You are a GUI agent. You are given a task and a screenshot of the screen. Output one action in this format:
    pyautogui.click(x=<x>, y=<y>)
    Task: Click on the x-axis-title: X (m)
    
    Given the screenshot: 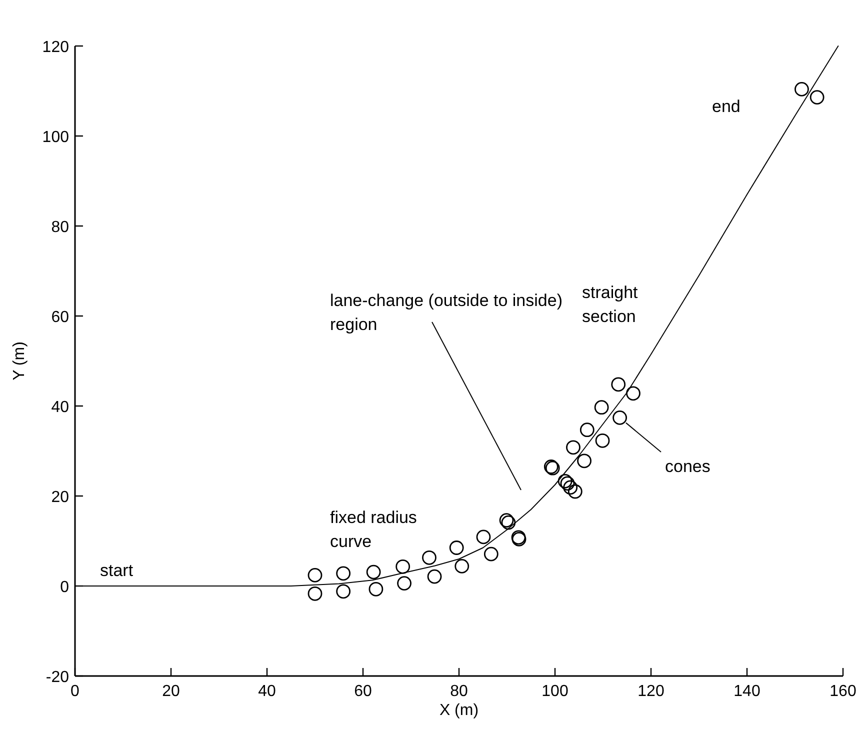 What is the action you would take?
    pyautogui.click(x=459, y=710)
    